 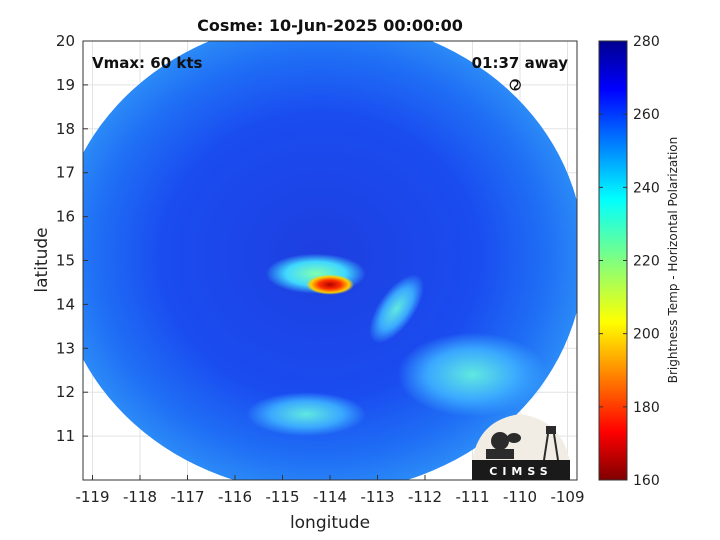 What do you see at coordinates (646, 42) in the screenshot?
I see `colorbar-tick-label: 280` at bounding box center [646, 42].